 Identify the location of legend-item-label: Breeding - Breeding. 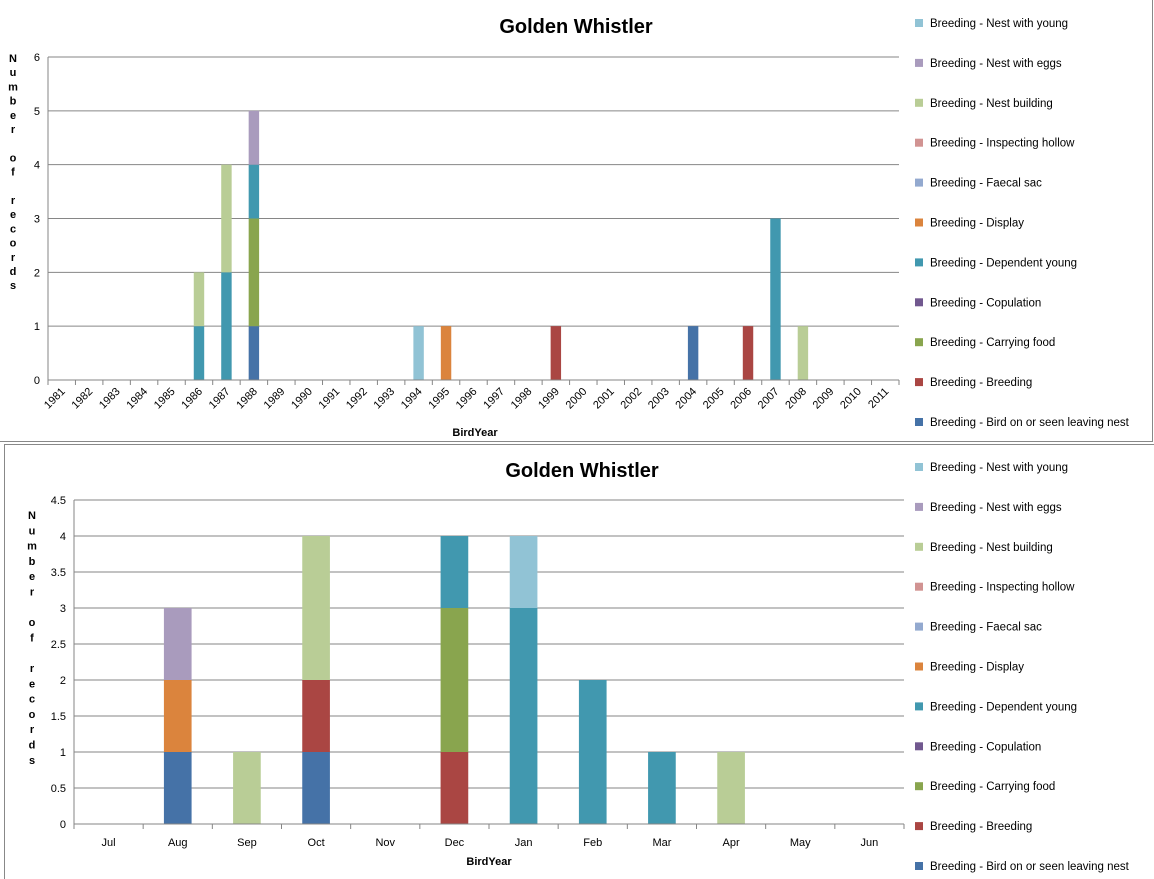
(981, 827).